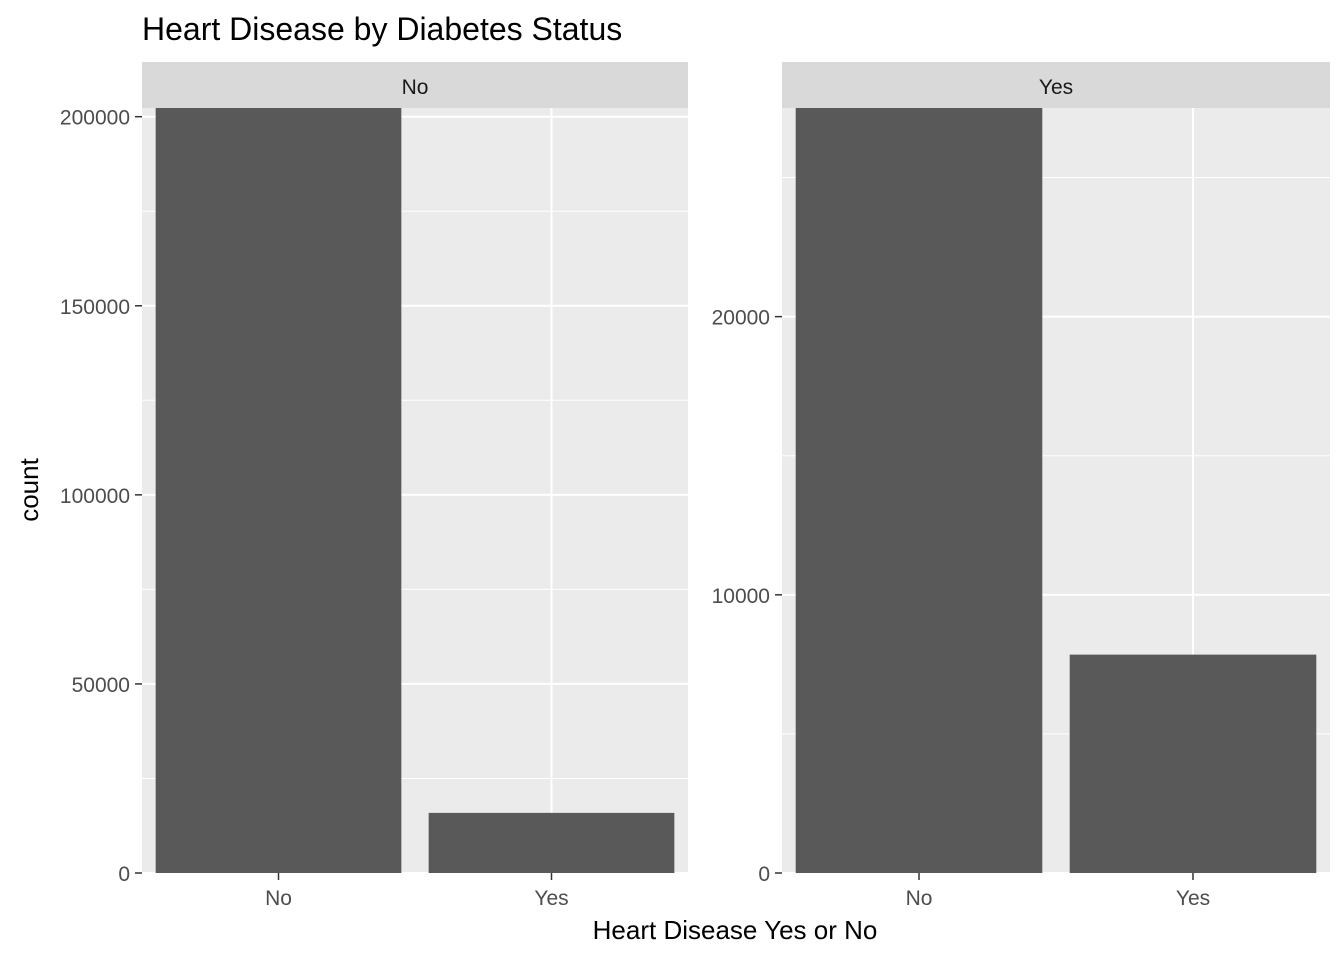  Describe the element at coordinates (95, 307) in the screenshot. I see `y-tick-label: 150000` at that location.